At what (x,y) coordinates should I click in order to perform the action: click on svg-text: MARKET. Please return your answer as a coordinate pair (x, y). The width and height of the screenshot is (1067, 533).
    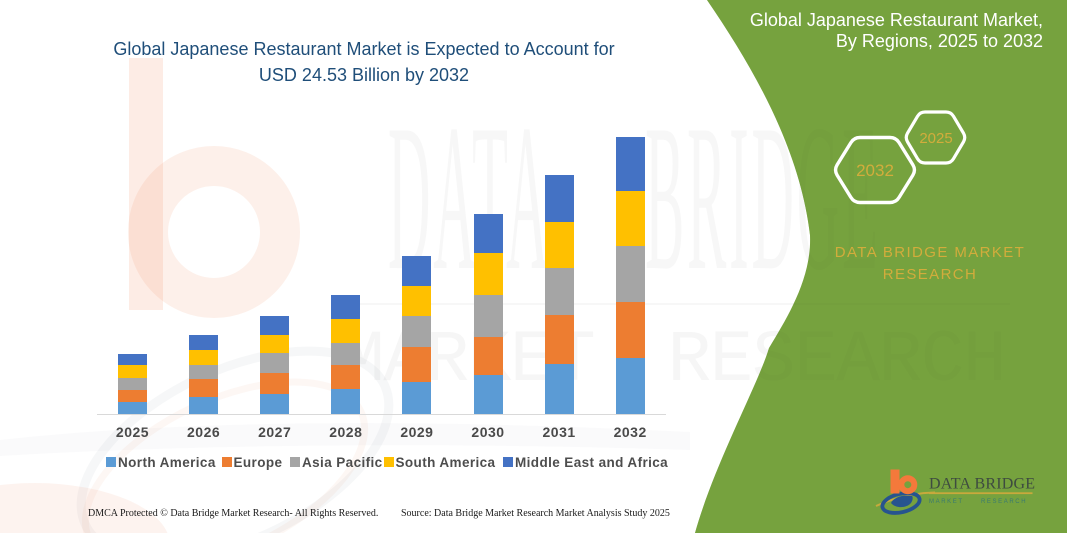
    Looking at the image, I should click on (946, 502).